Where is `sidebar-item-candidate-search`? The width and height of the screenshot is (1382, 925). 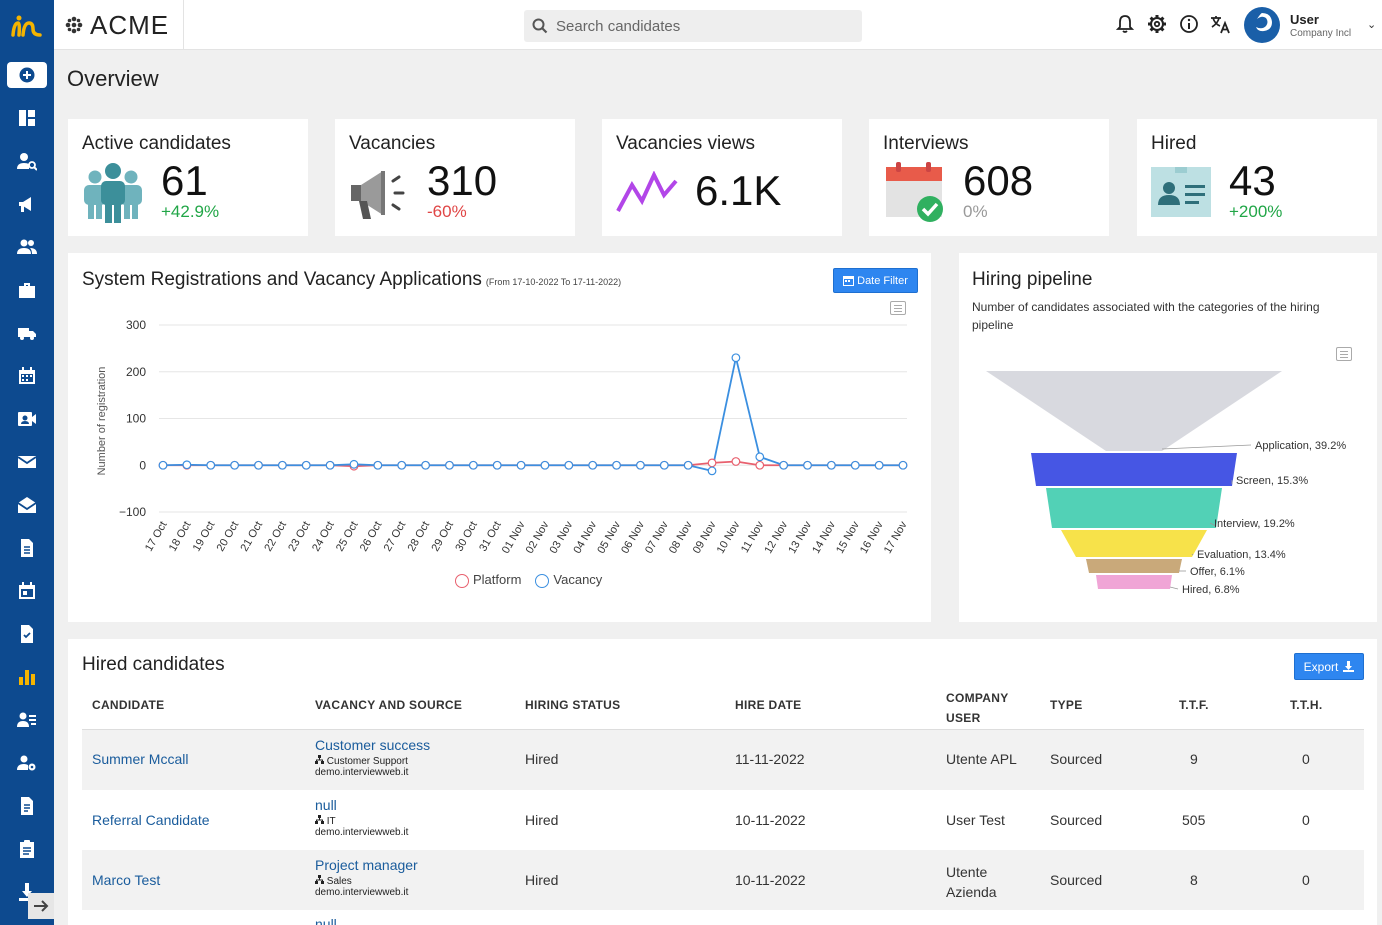 sidebar-item-candidate-search is located at coordinates (27, 160).